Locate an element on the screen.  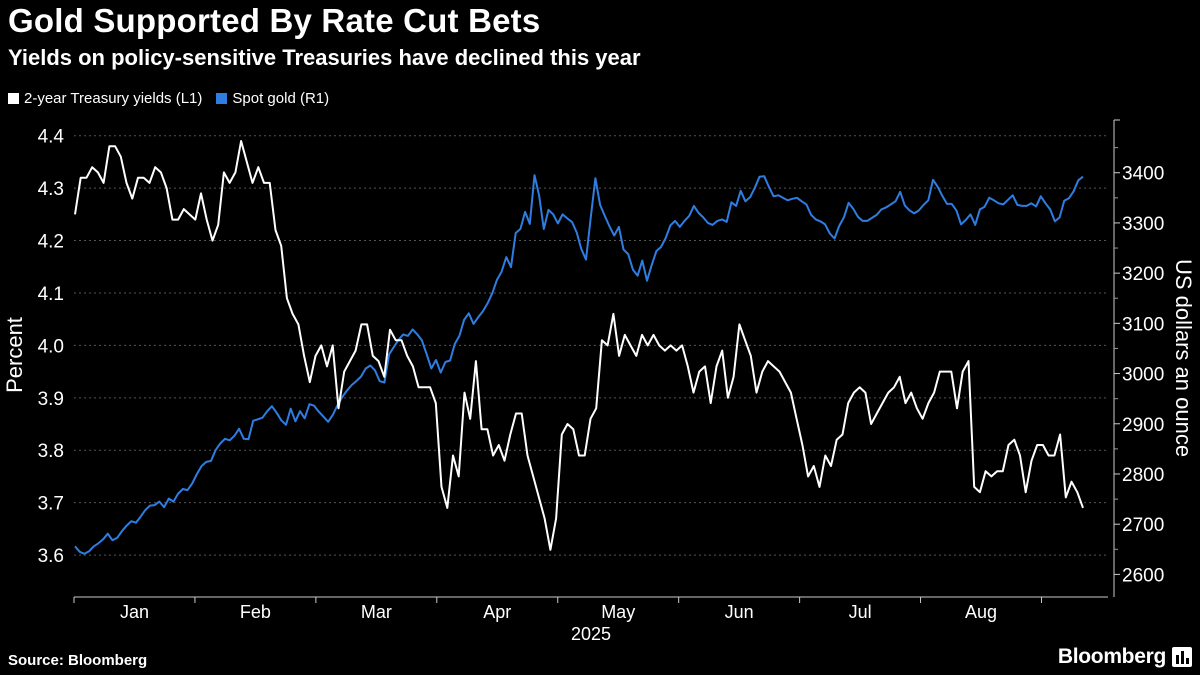
y-axis-label-left: Percent is located at coordinates (14, 355).